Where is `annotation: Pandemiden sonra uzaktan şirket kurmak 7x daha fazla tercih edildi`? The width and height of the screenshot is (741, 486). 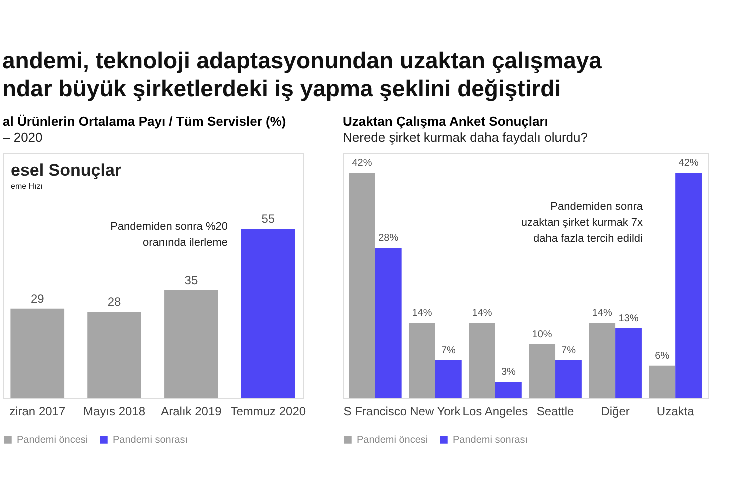 annotation: Pandemiden sonra uzaktan şirket kurmak 7x daha fazla tercih edildi is located at coordinates (582, 223).